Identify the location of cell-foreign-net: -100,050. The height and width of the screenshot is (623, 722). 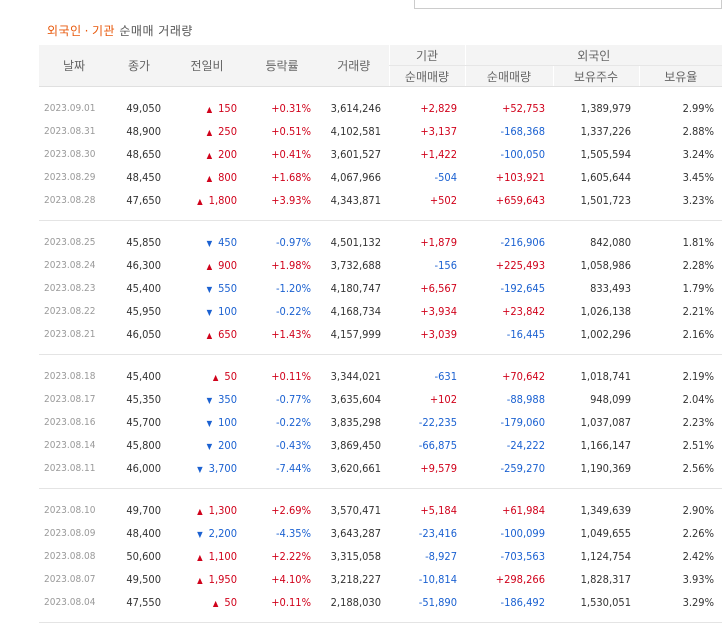
(509, 154).